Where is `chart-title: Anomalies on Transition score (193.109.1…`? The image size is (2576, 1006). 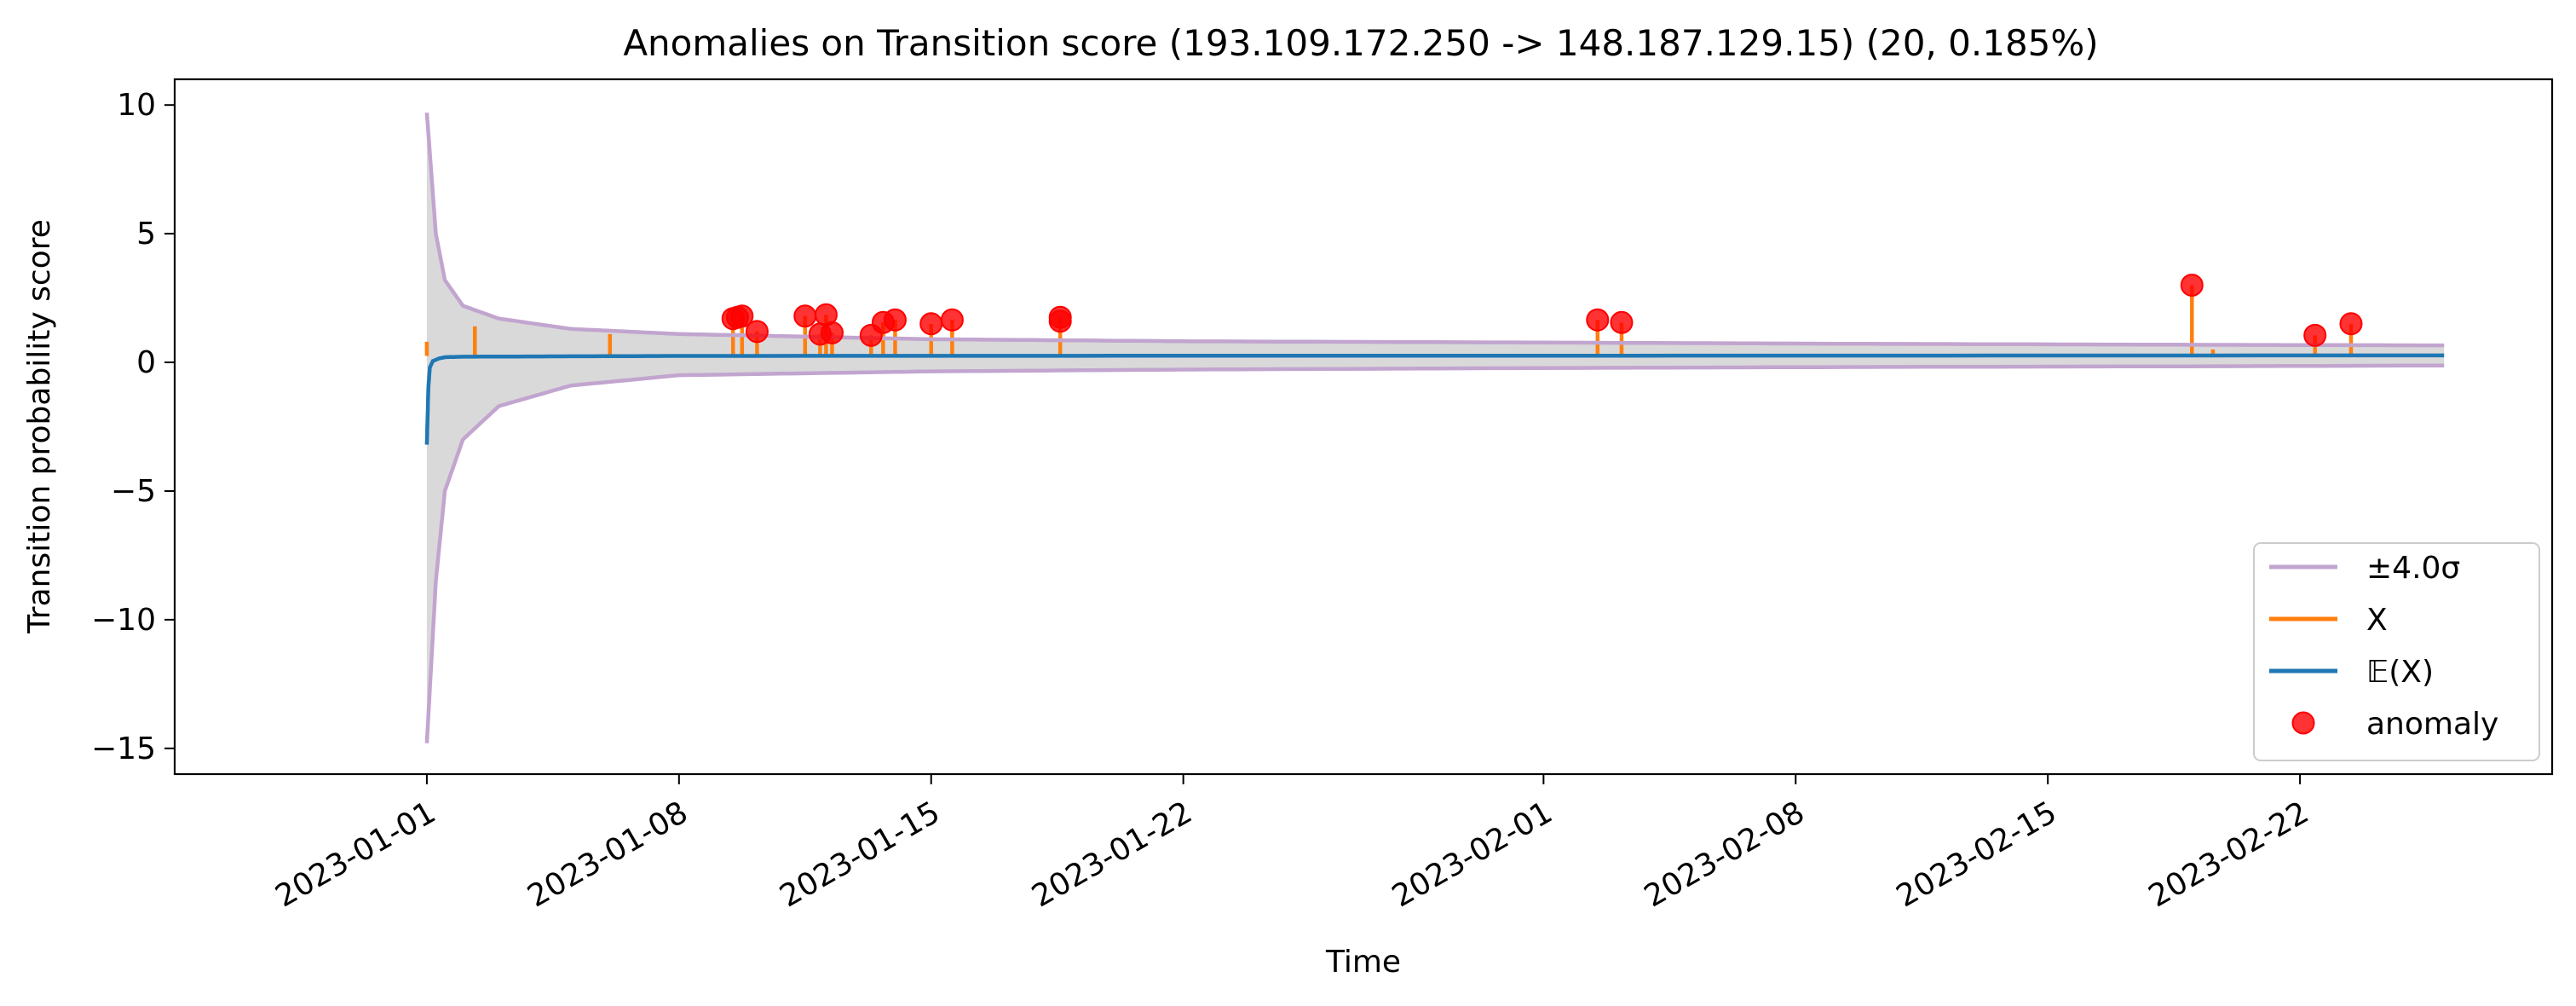
chart-title: Anomalies on Transition score (193.109.1… is located at coordinates (1360, 43).